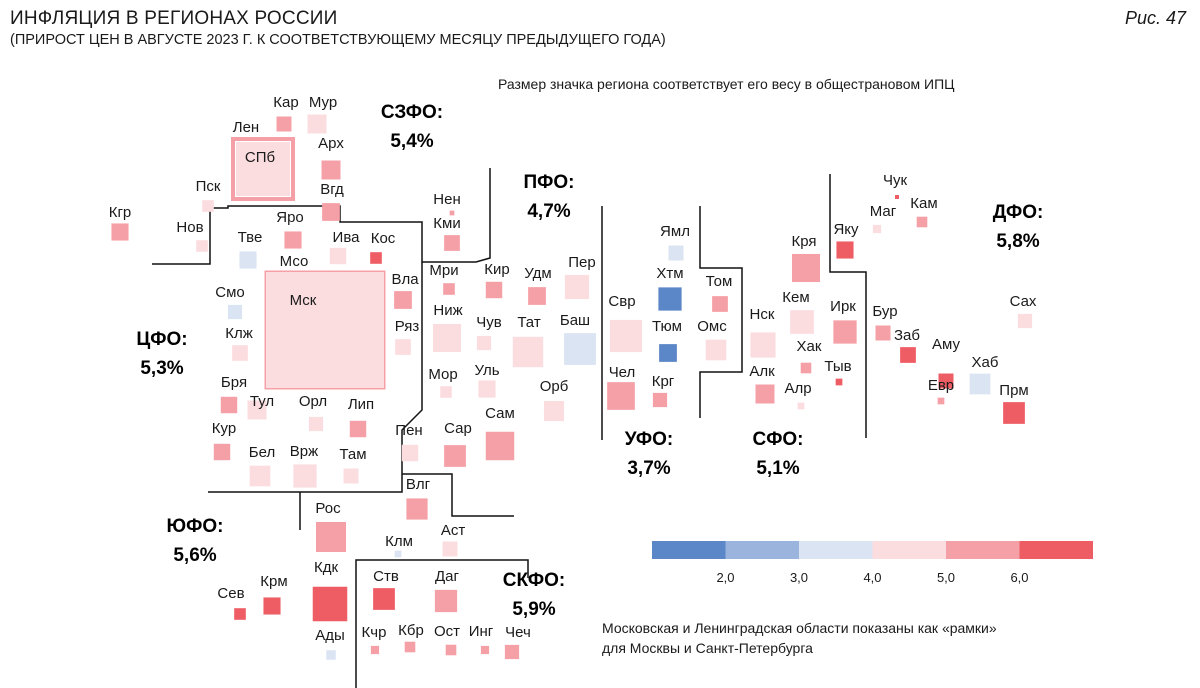 The height and width of the screenshot is (688, 1200). What do you see at coordinates (1023, 301) in the screenshot?
I see `label-Сах: Сах` at bounding box center [1023, 301].